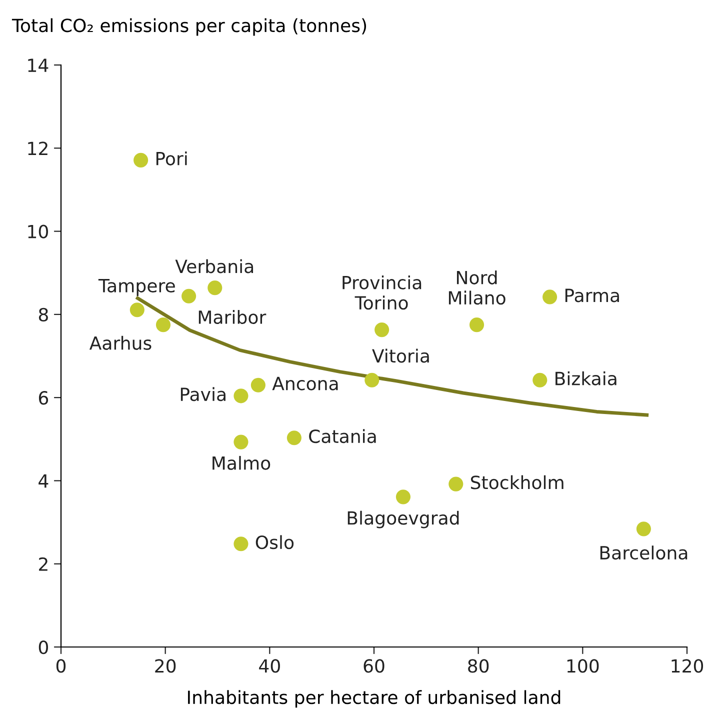 Image resolution: width=717 pixels, height=725 pixels. Describe the element at coordinates (241, 463) in the screenshot. I see `annotation: Malmo` at that location.